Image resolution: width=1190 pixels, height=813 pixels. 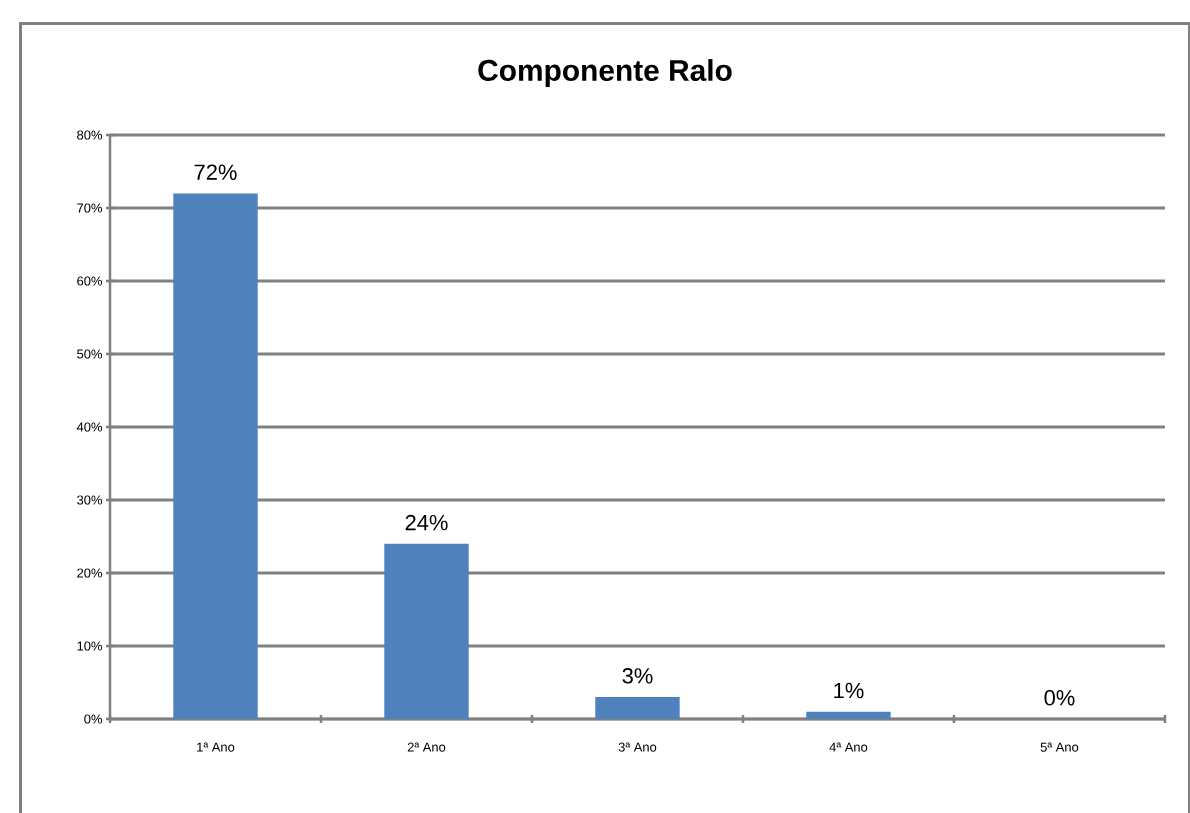 What do you see at coordinates (605, 73) in the screenshot?
I see `chart-title: Componente Ralo` at bounding box center [605, 73].